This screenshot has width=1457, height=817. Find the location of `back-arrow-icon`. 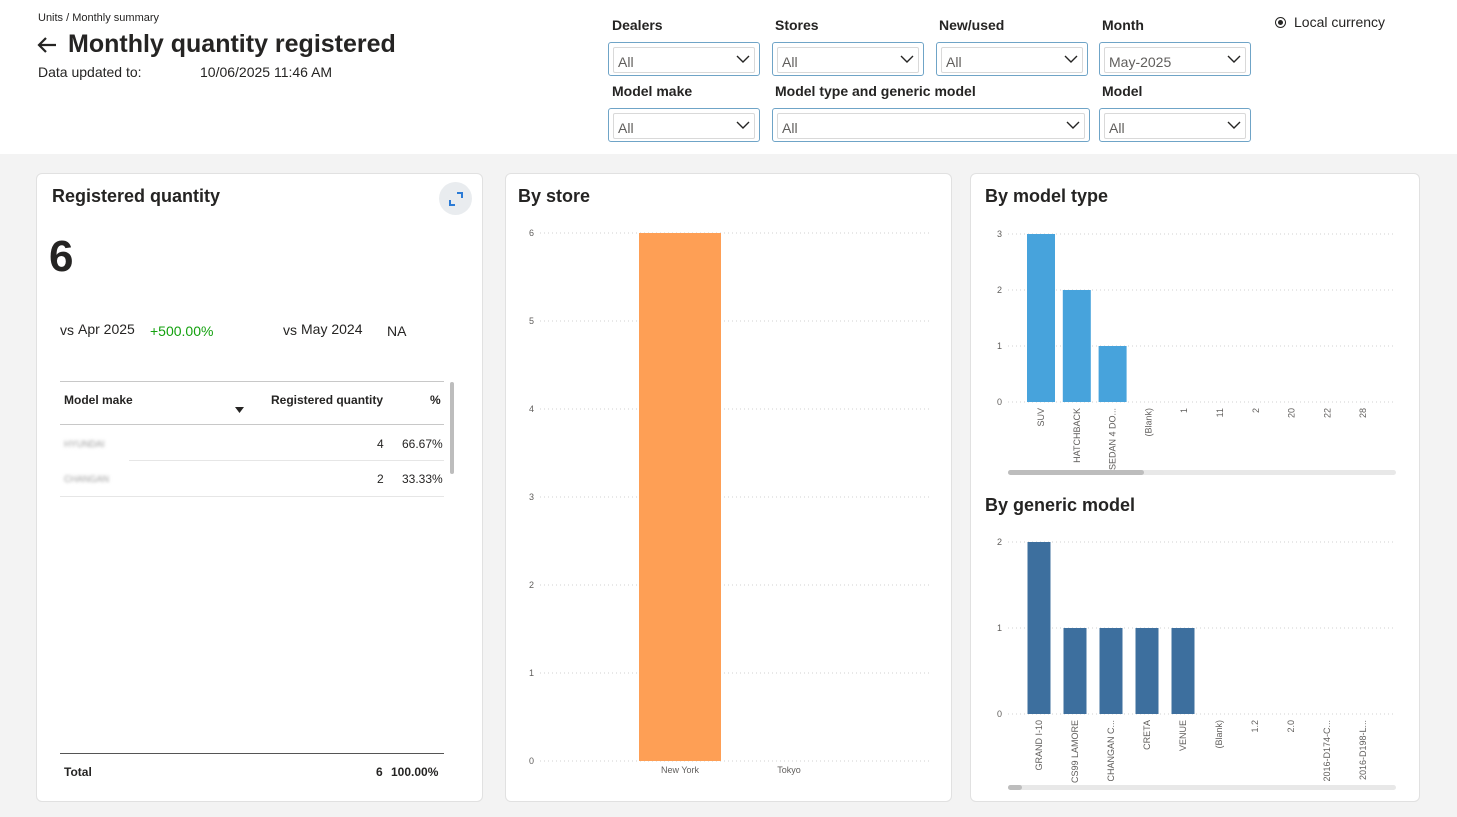

back-arrow-icon is located at coordinates (47, 45).